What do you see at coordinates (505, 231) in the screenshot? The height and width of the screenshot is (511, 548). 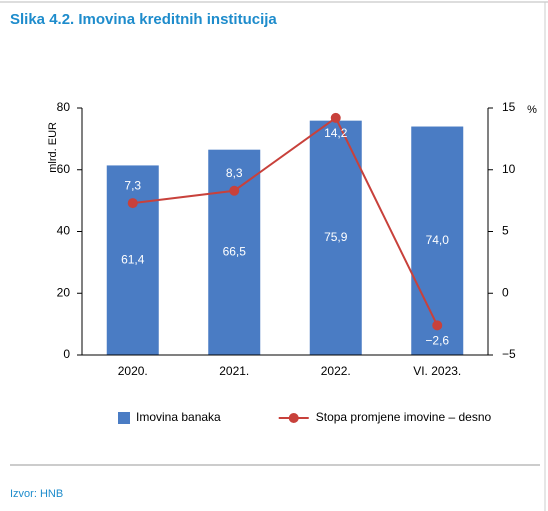 I see `y2-tick-label: 5` at bounding box center [505, 231].